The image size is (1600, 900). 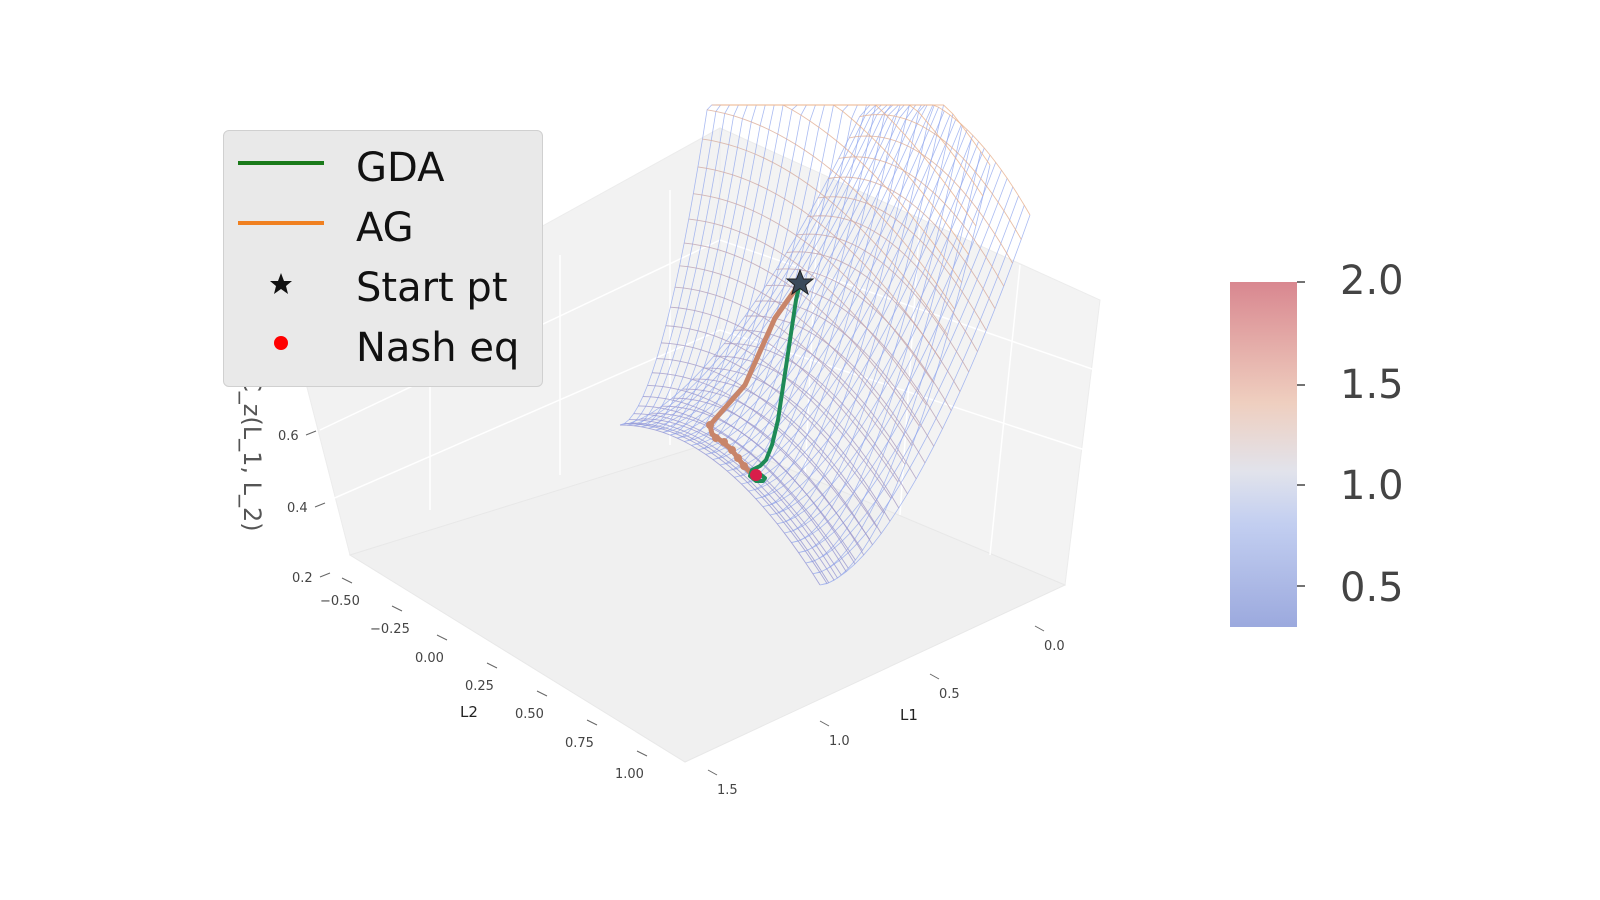 What do you see at coordinates (1301, 434) in the screenshot?
I see `colorbar-ticks` at bounding box center [1301, 434].